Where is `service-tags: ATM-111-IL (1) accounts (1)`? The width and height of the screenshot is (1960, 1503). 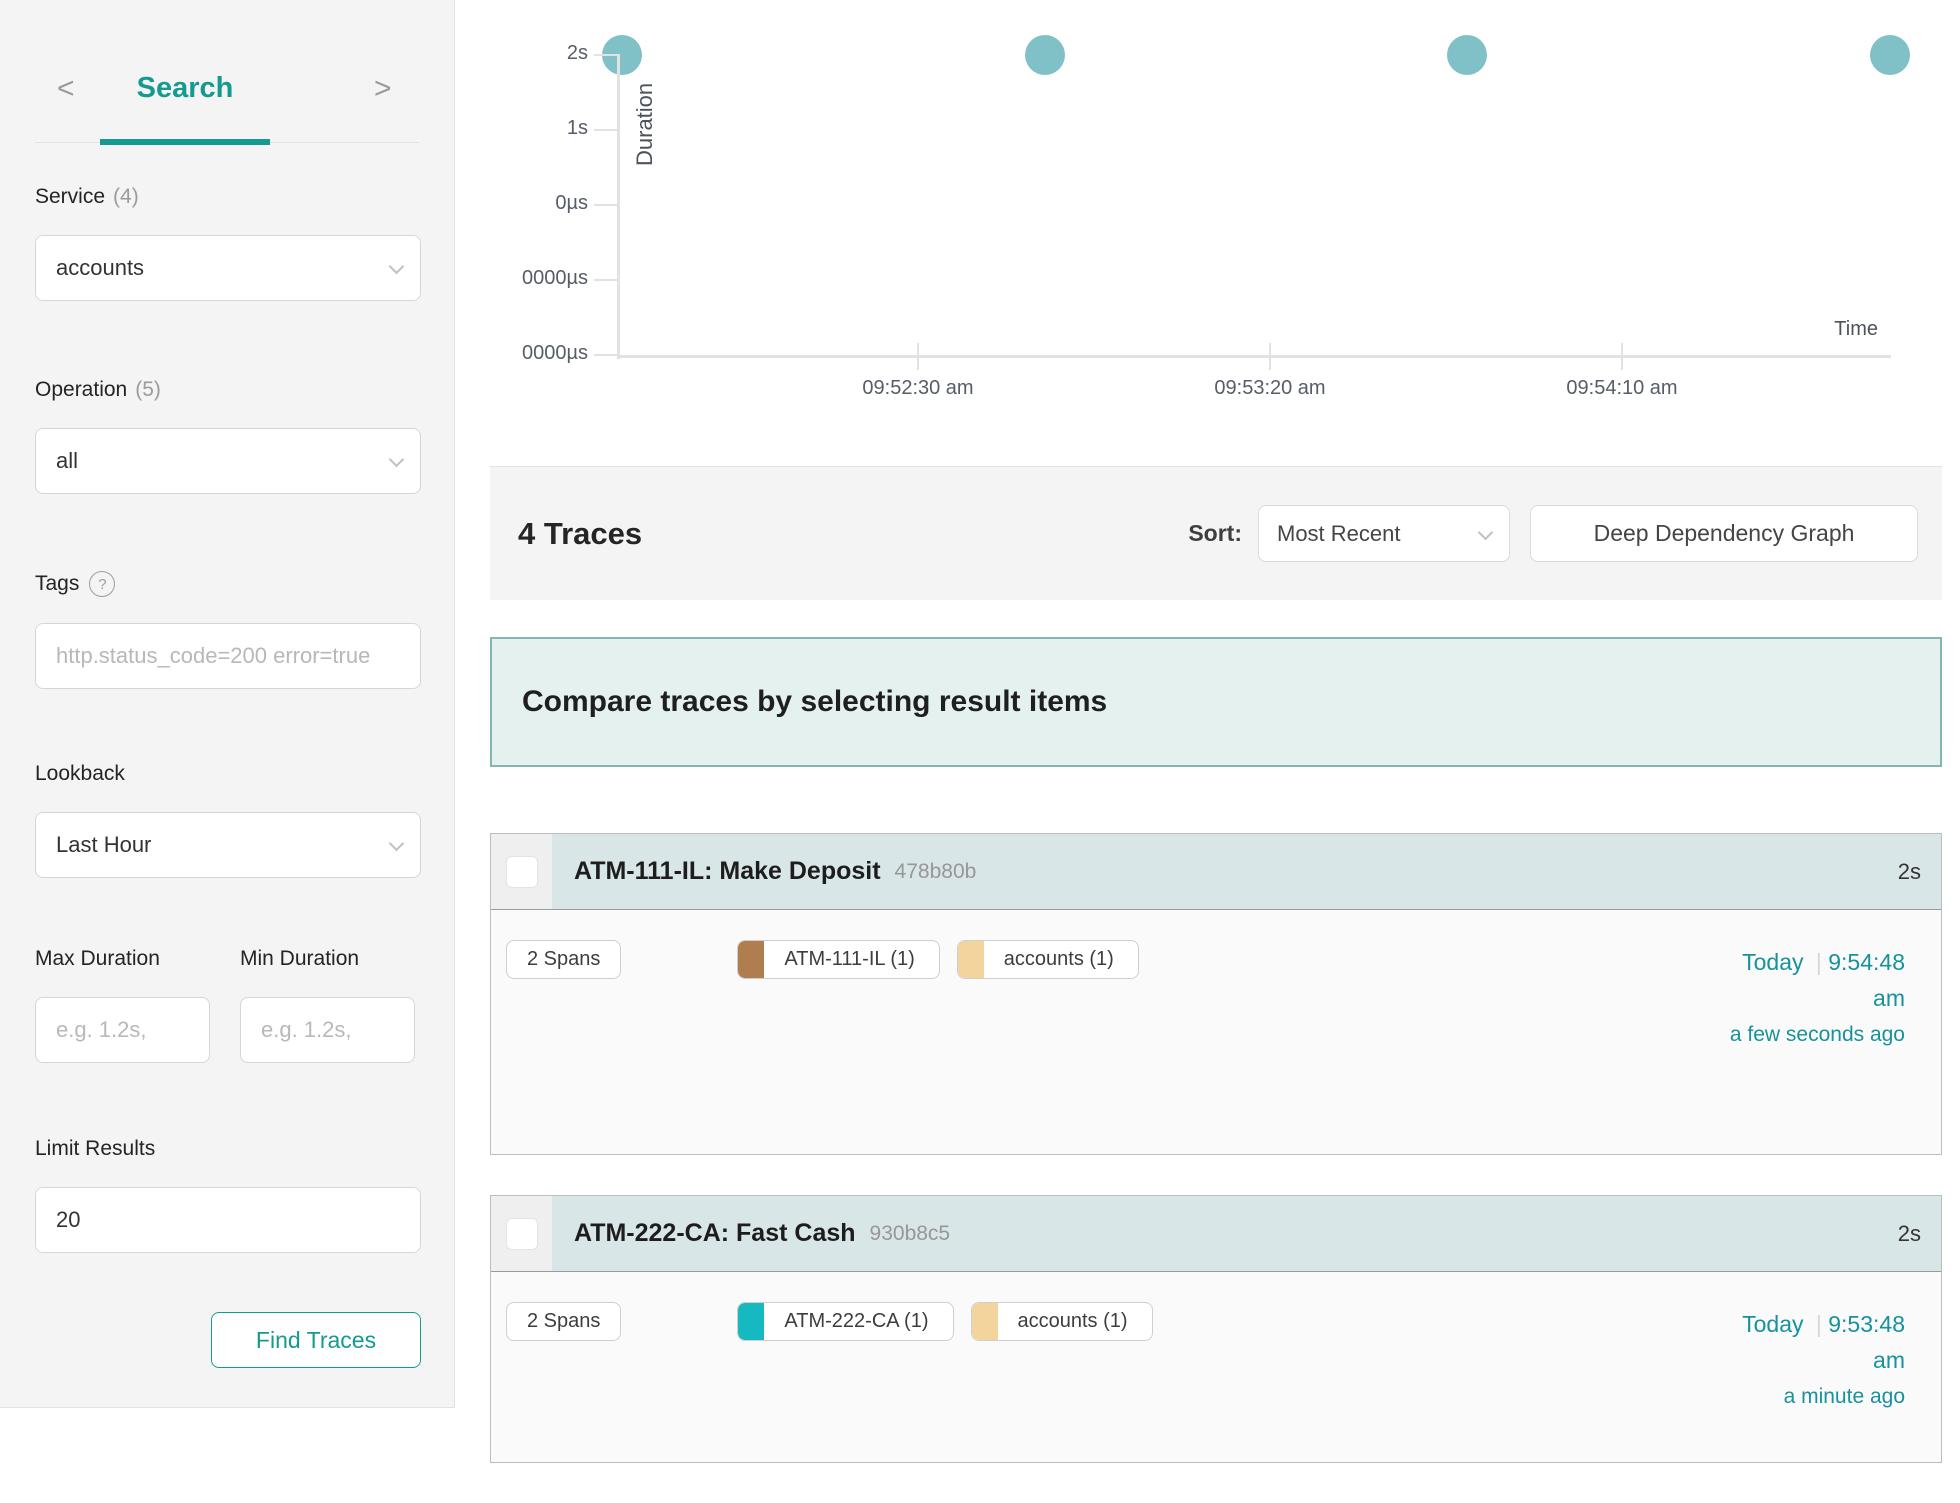
service-tags: ATM-111-IL (1) accounts (1) is located at coordinates (938, 959).